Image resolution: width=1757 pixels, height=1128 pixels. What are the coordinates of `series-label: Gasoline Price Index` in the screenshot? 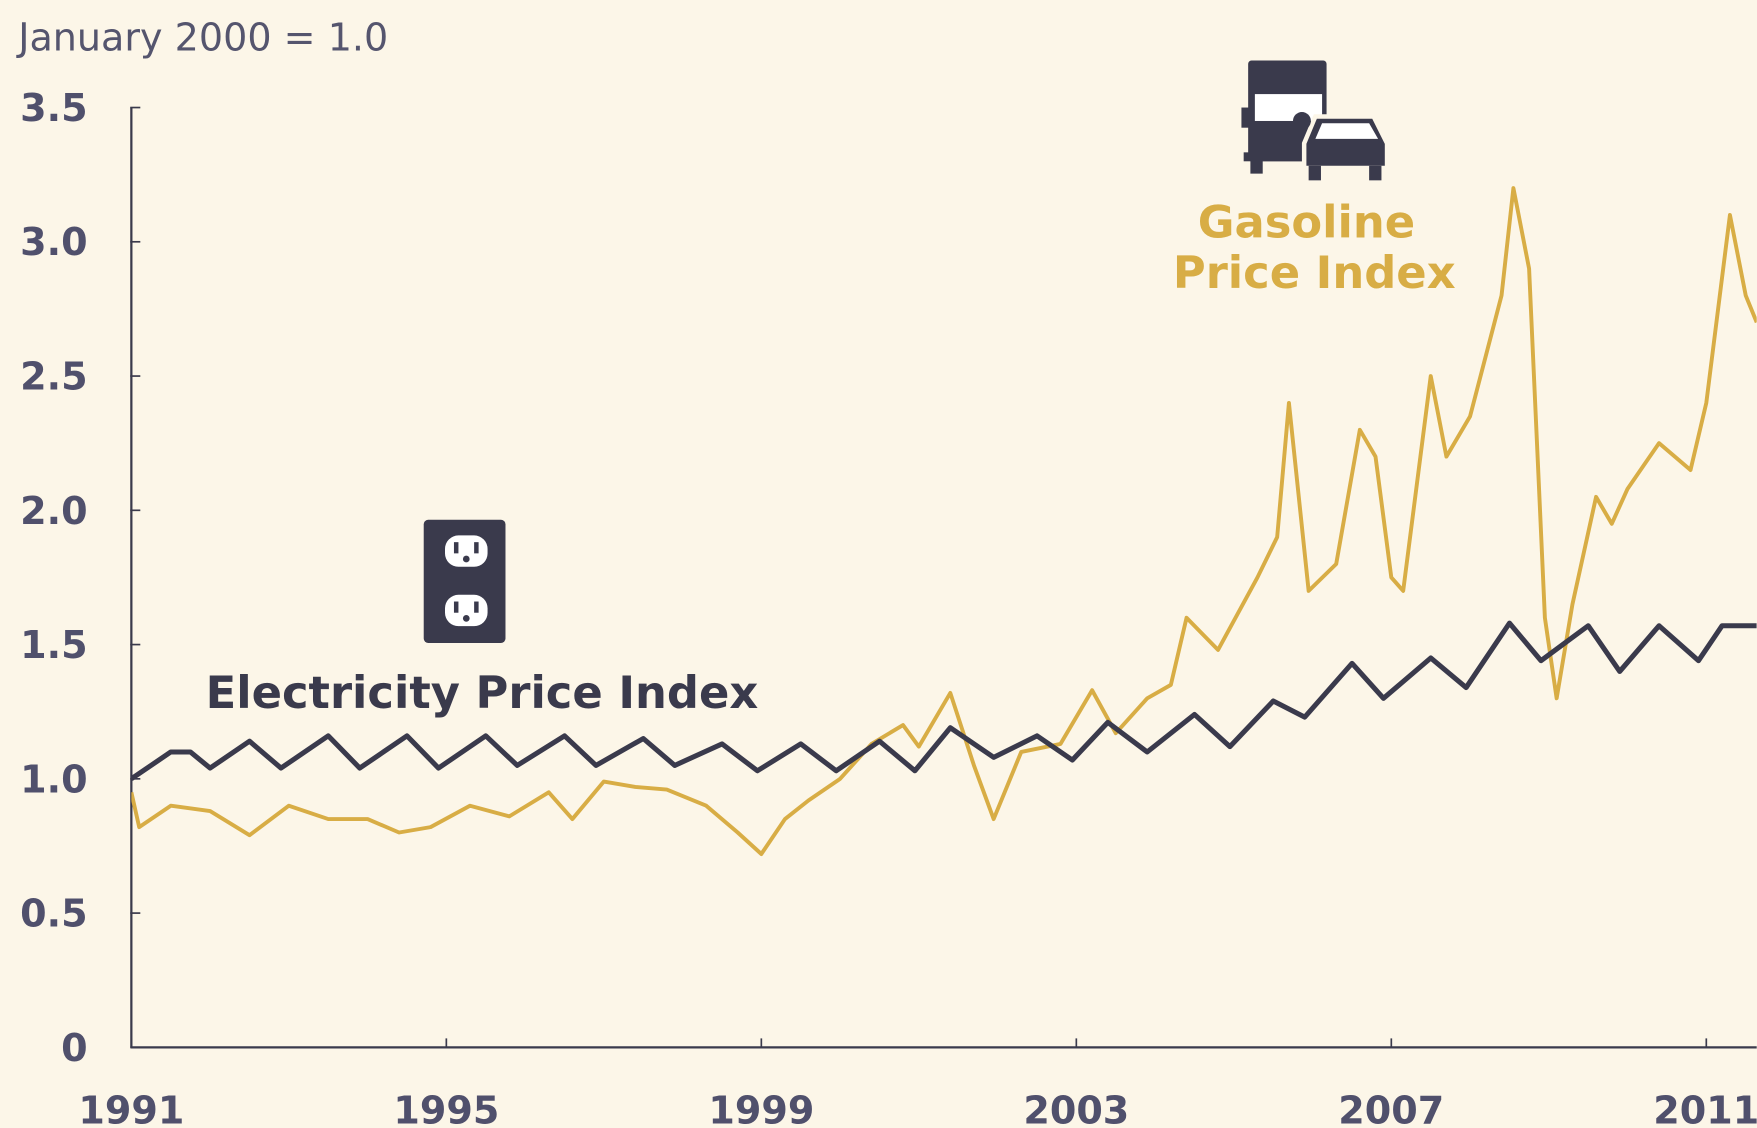 It's located at (1314, 246).